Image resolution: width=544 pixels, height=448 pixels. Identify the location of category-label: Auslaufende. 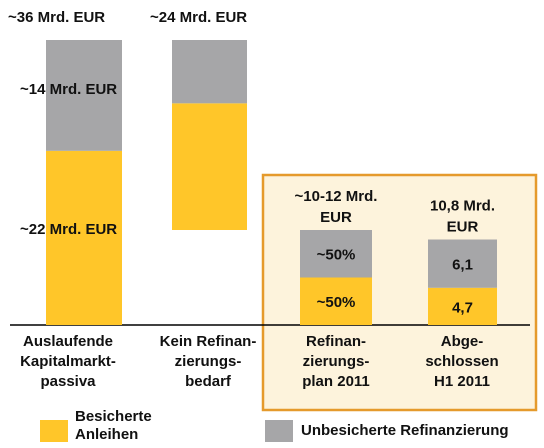
(68, 341).